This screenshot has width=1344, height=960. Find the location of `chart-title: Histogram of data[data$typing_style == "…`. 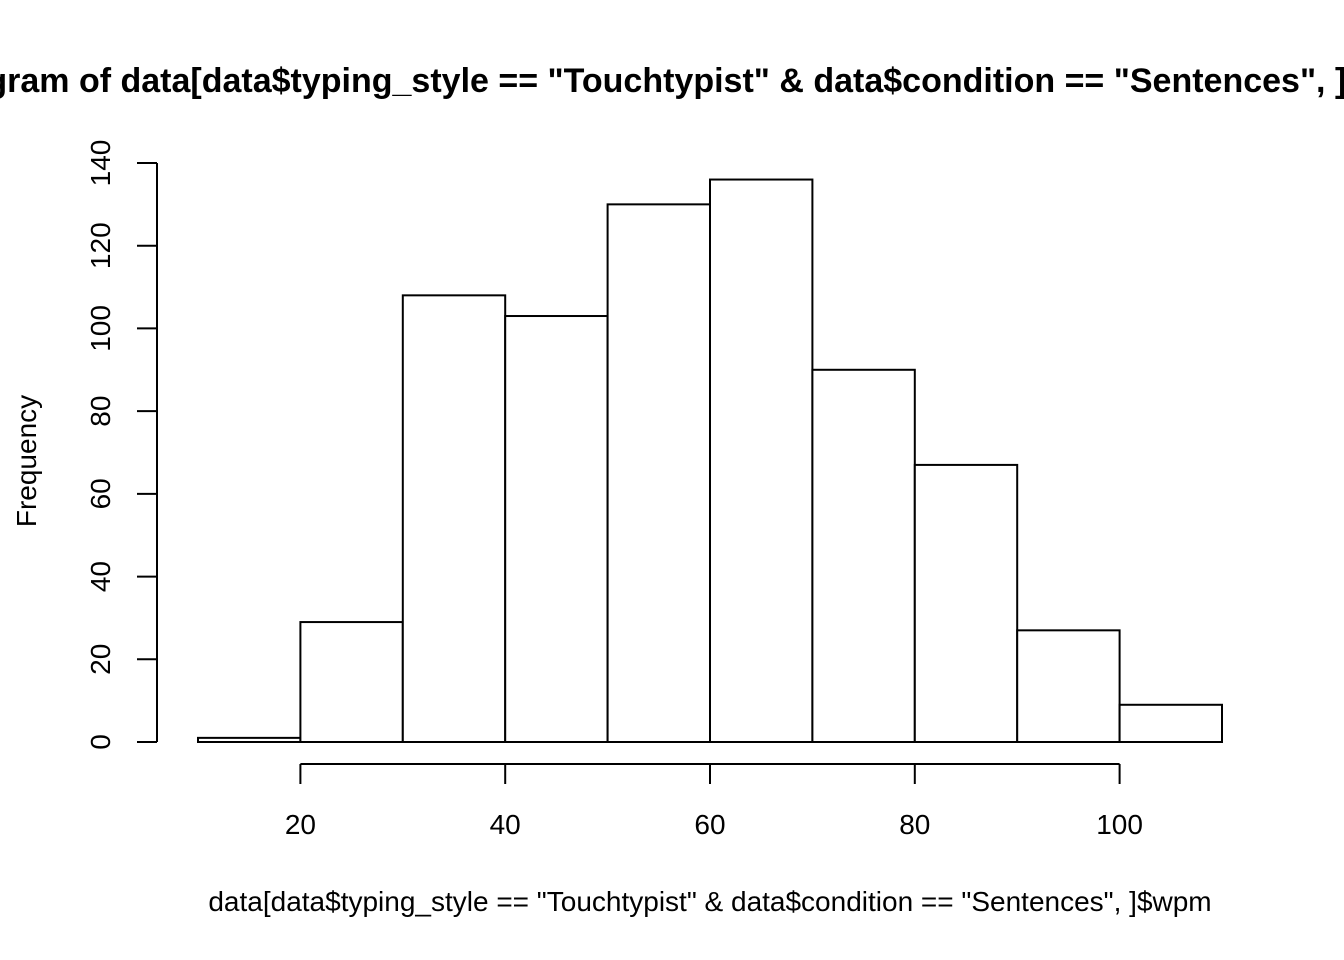

chart-title: Histogram of data[data$typing_style == "… is located at coordinates (672, 81).